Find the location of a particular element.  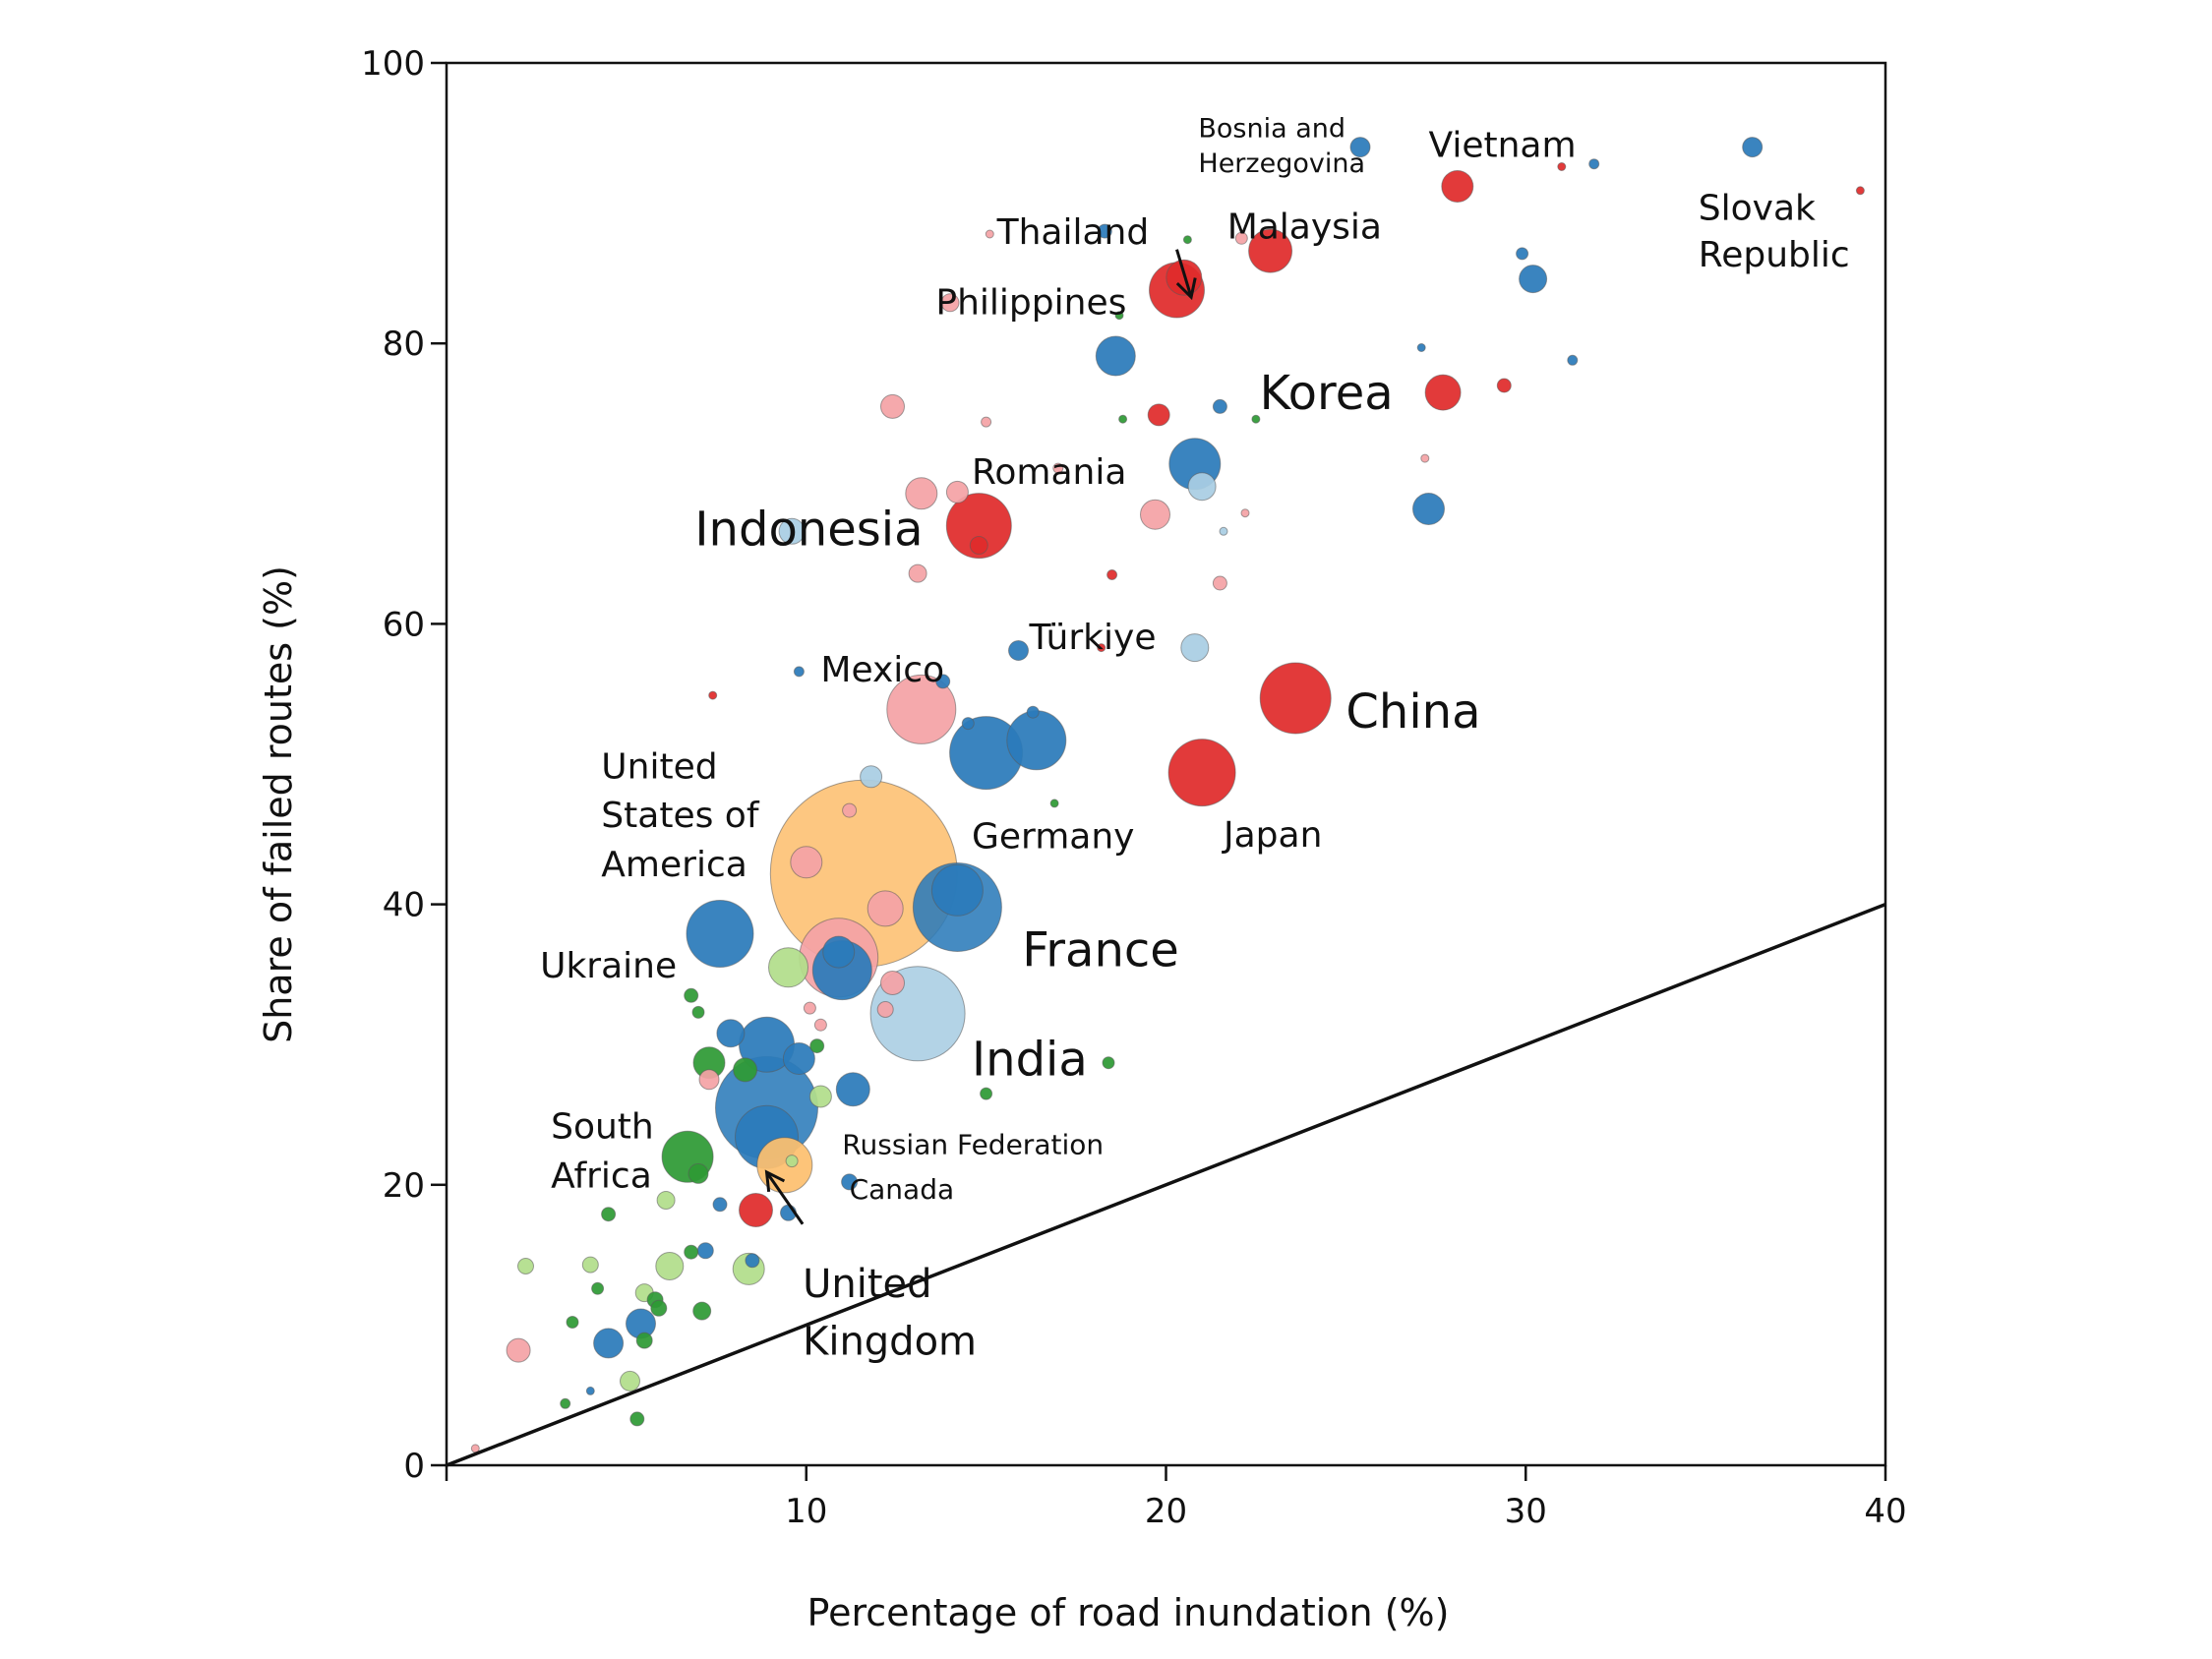

country-label: Africa is located at coordinates (601, 1176).